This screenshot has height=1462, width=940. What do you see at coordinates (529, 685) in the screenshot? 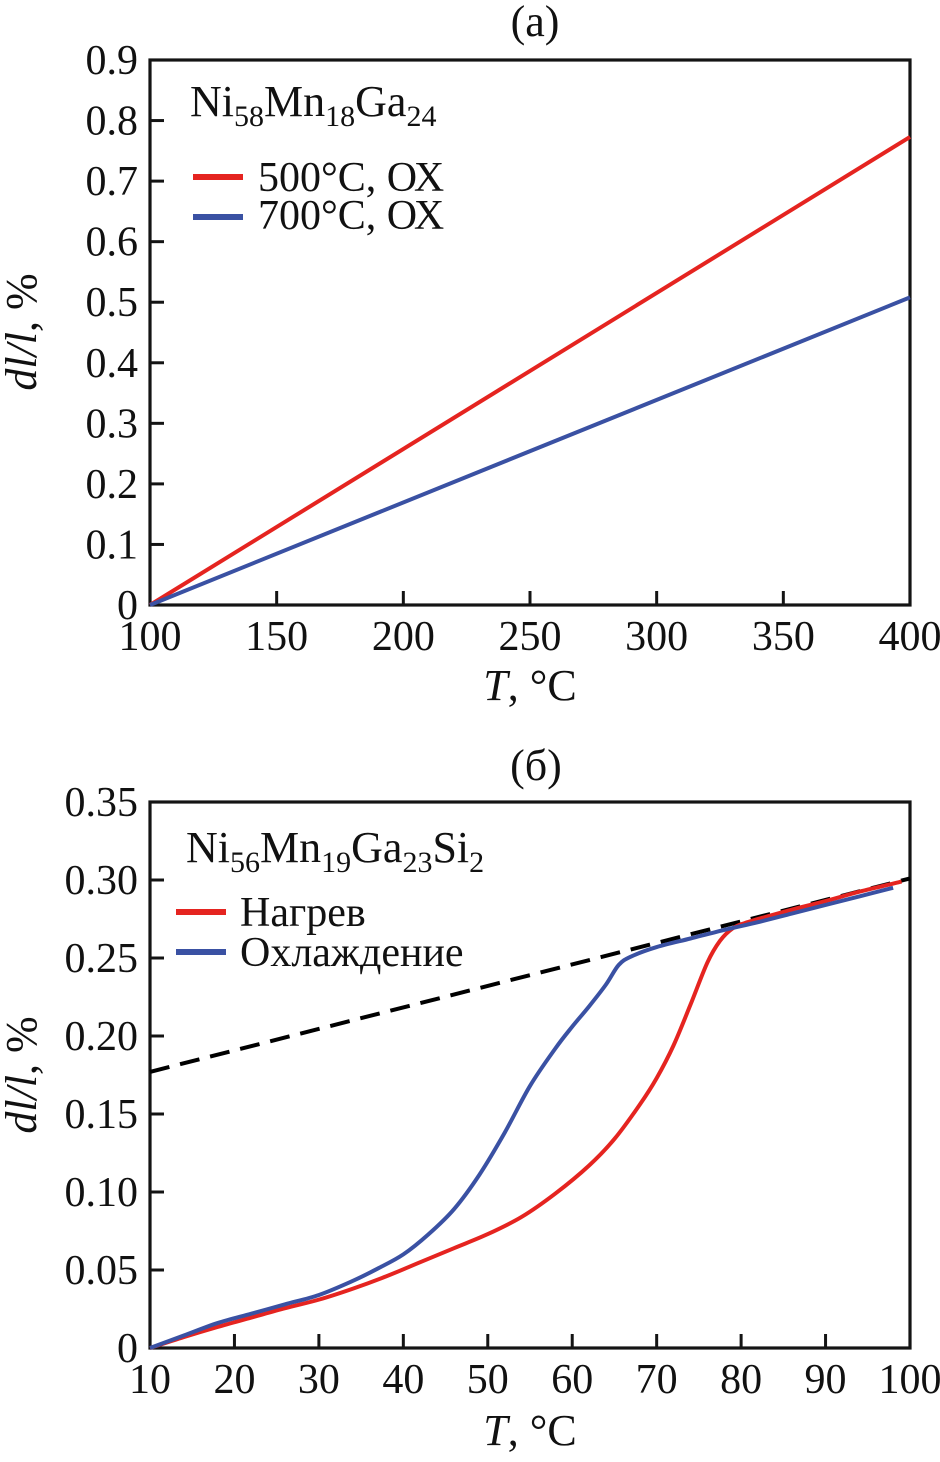
I see `x-axis-label-a: T, °C` at bounding box center [529, 685].